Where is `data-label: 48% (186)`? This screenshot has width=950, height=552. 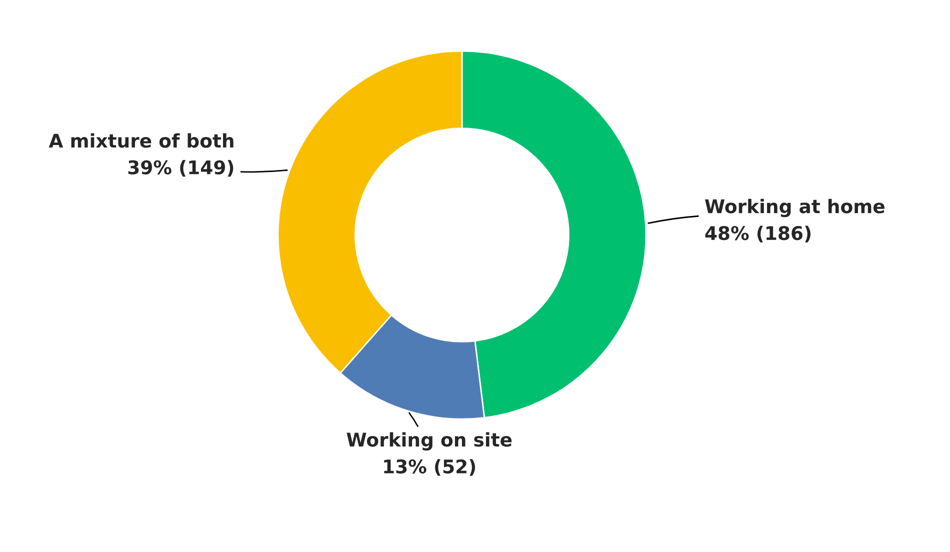 data-label: 48% (186) is located at coordinates (758, 234).